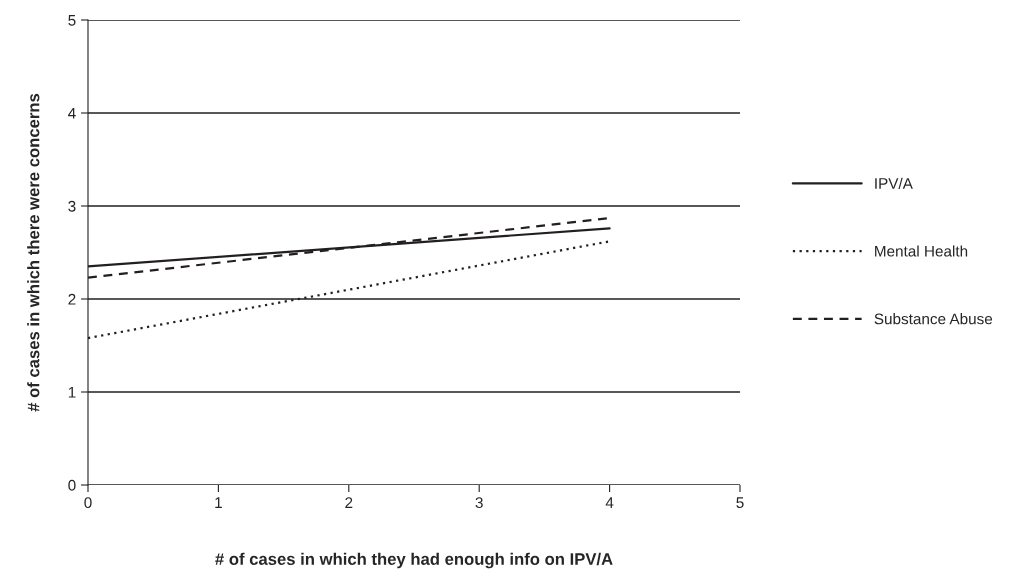 Image resolution: width=1034 pixels, height=578 pixels. I want to click on legend-label: Substance Abuse, so click(933, 319).